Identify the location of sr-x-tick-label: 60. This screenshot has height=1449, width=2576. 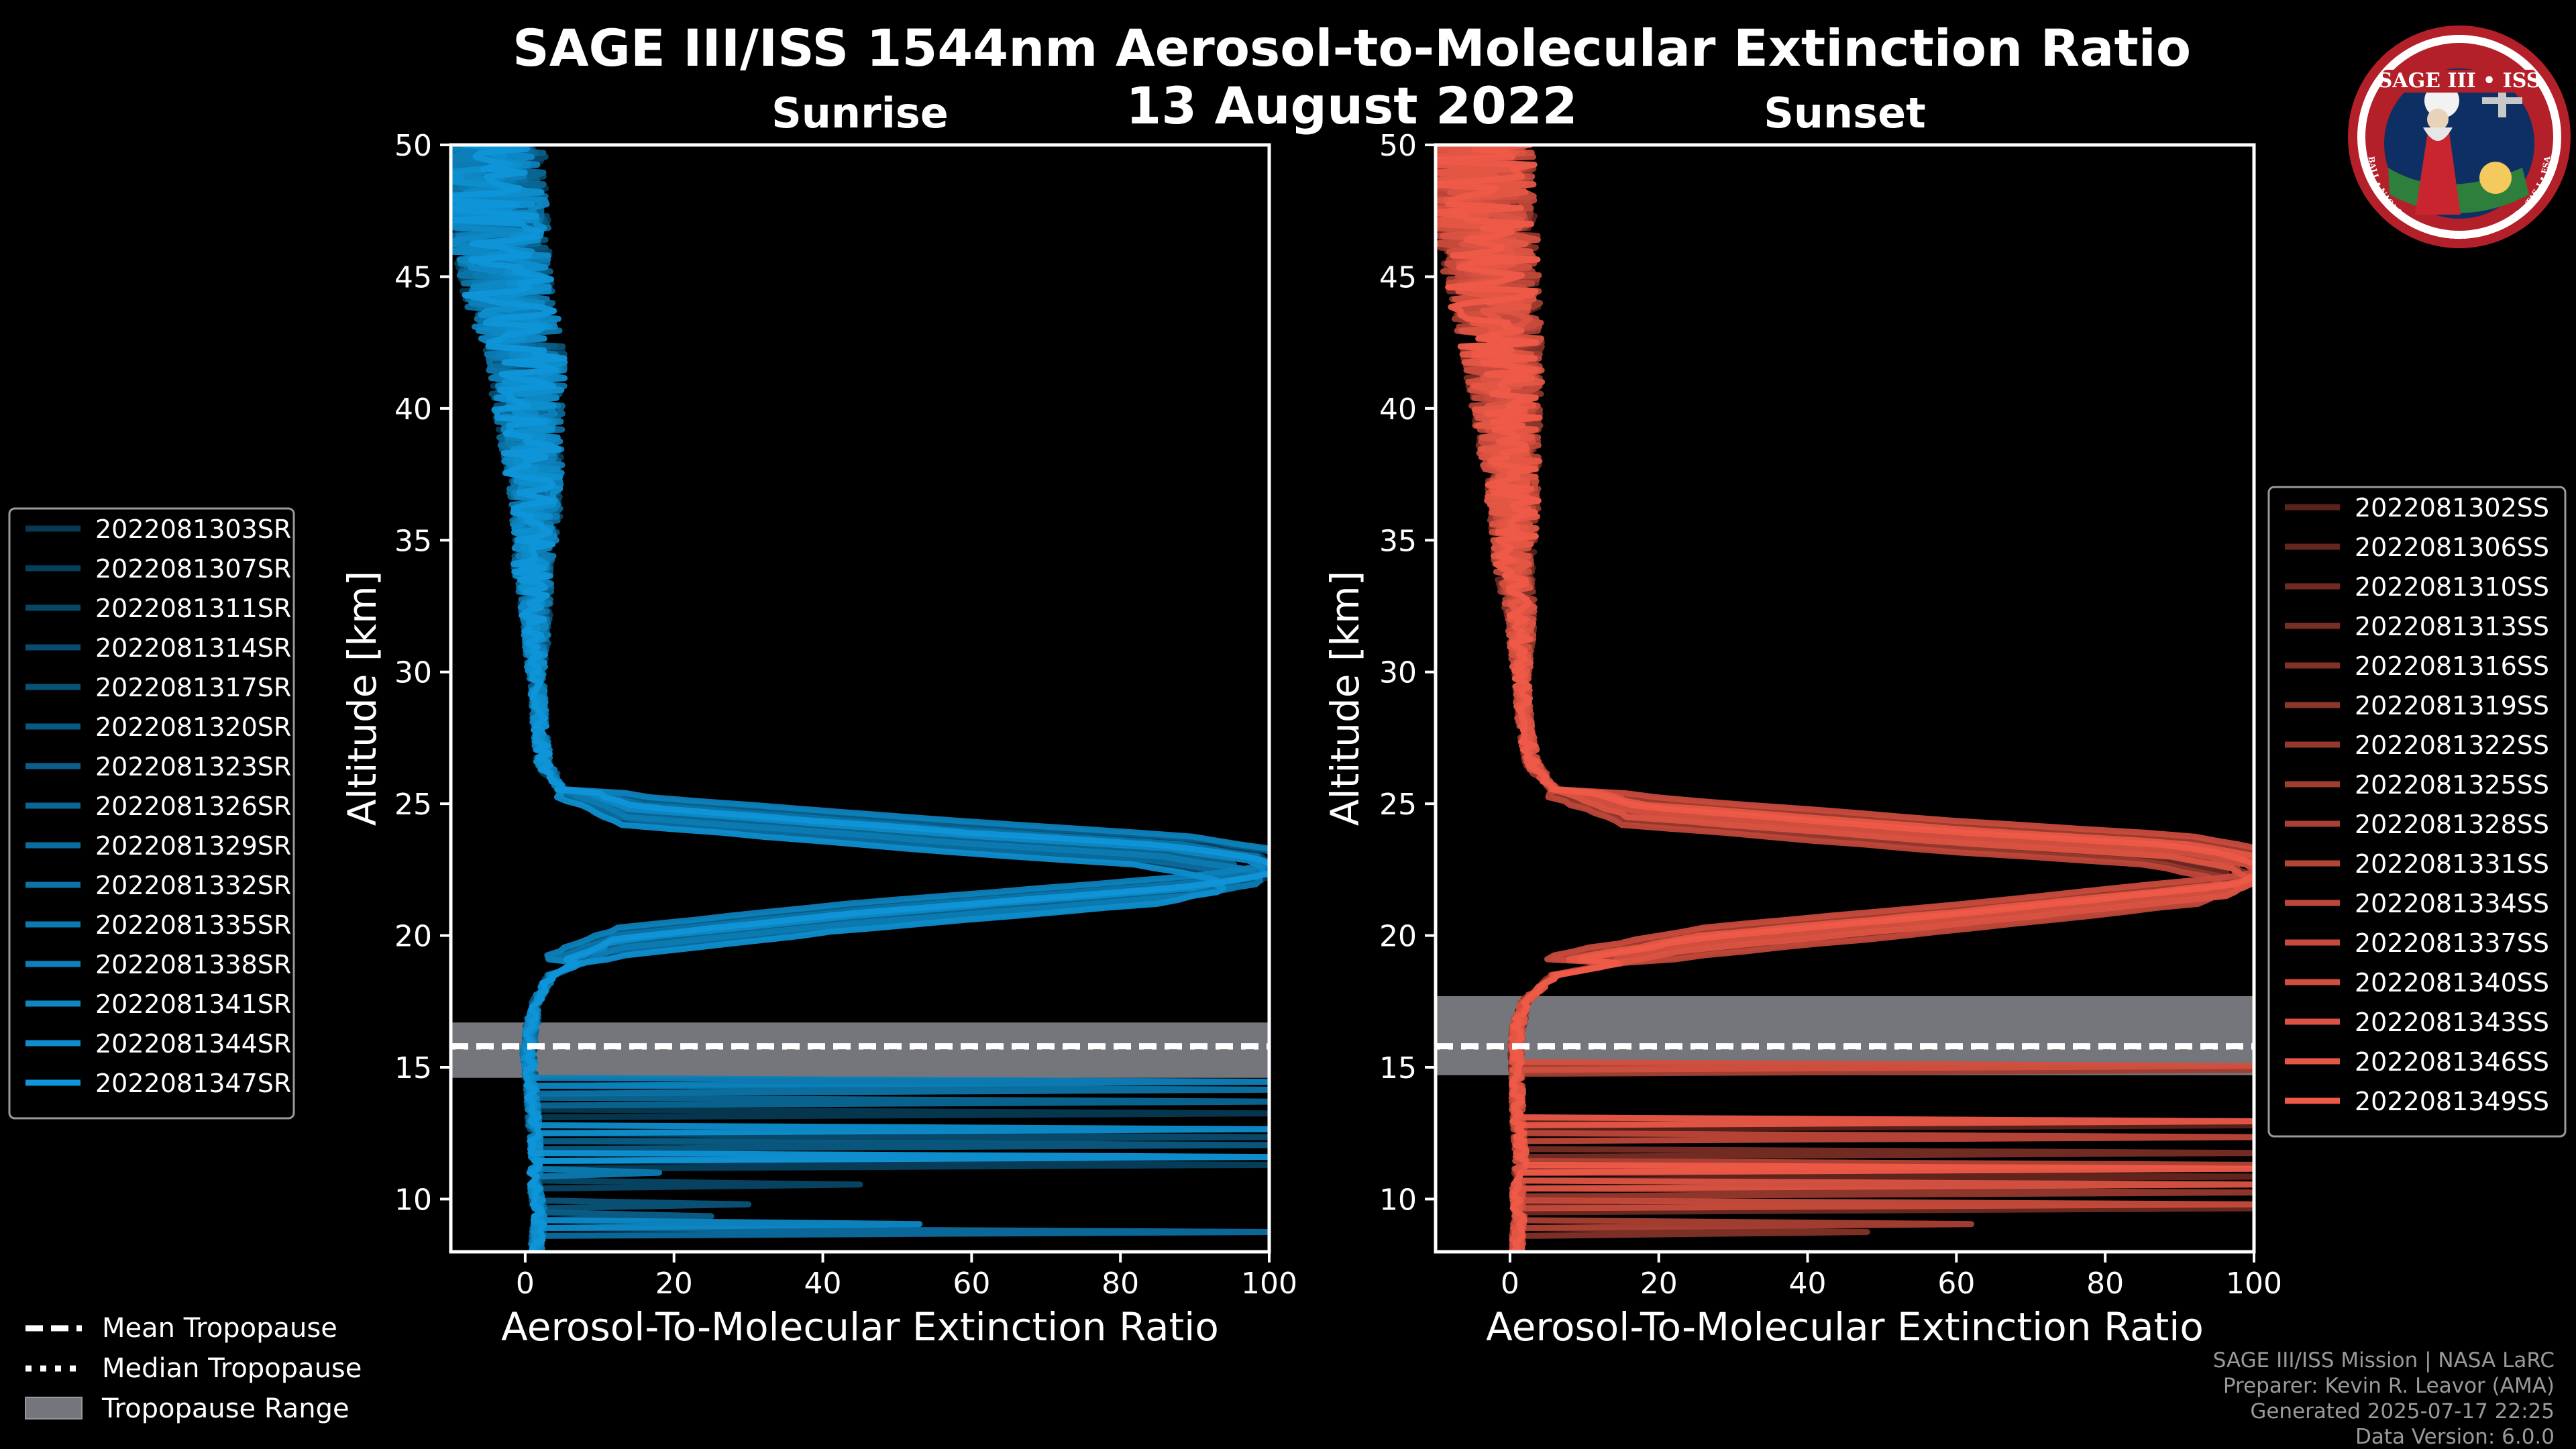
(971, 1284).